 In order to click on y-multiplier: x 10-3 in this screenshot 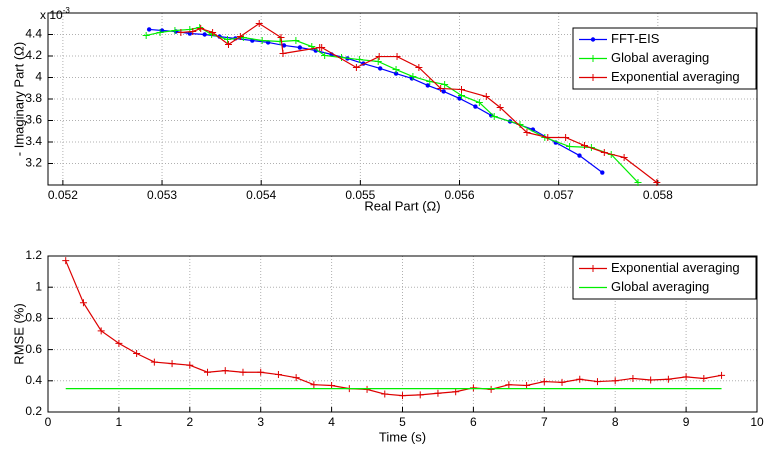, I will do `click(55, 14)`.